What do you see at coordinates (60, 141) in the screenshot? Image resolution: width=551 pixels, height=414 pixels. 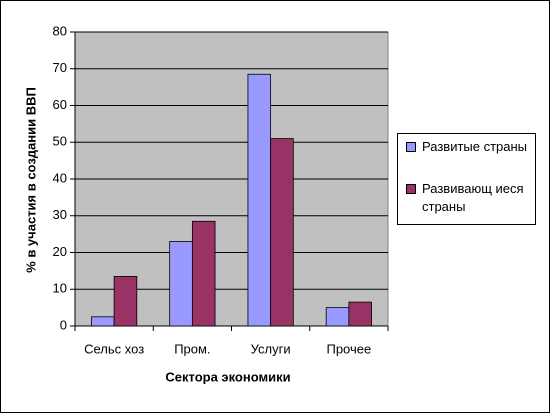 I see `y-tick-label: 50` at bounding box center [60, 141].